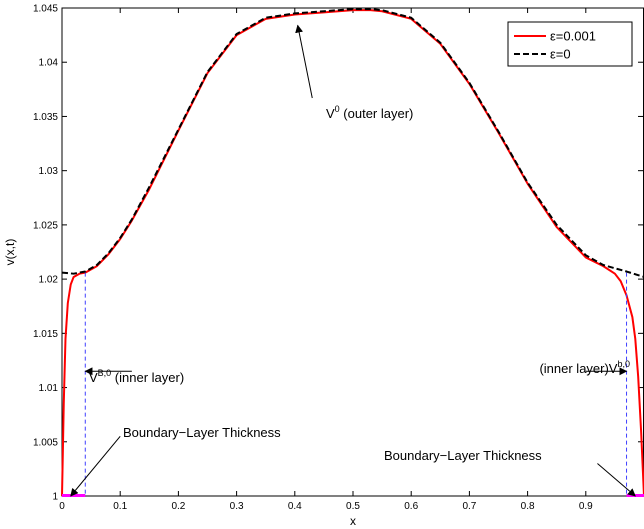 This screenshot has width=644, height=529. Describe the element at coordinates (202, 432) in the screenshot. I see `annotation-boundary-thickness-left: Boundary−Layer Thickness` at that location.